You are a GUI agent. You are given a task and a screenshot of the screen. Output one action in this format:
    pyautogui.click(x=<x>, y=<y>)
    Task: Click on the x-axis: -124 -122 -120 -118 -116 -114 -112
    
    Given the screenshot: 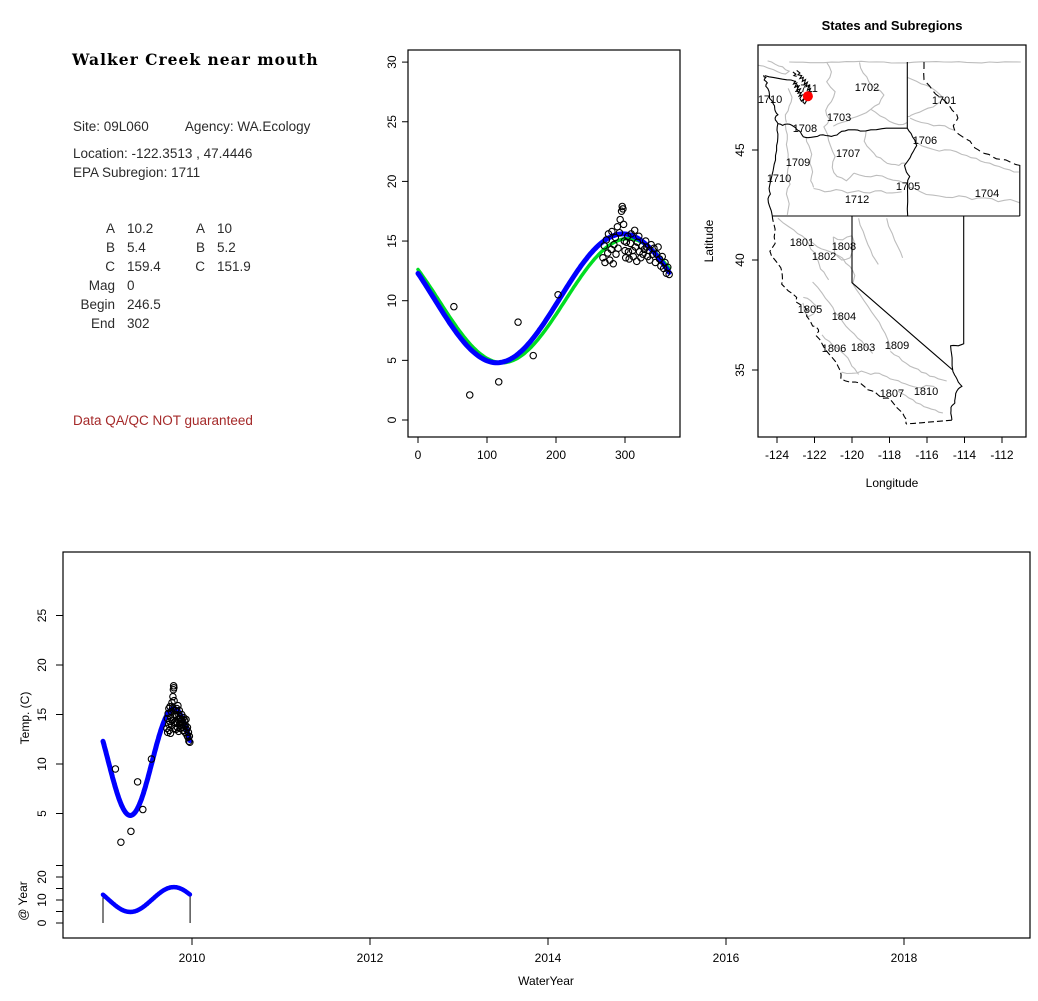 What is the action you would take?
    pyautogui.click(x=889, y=449)
    